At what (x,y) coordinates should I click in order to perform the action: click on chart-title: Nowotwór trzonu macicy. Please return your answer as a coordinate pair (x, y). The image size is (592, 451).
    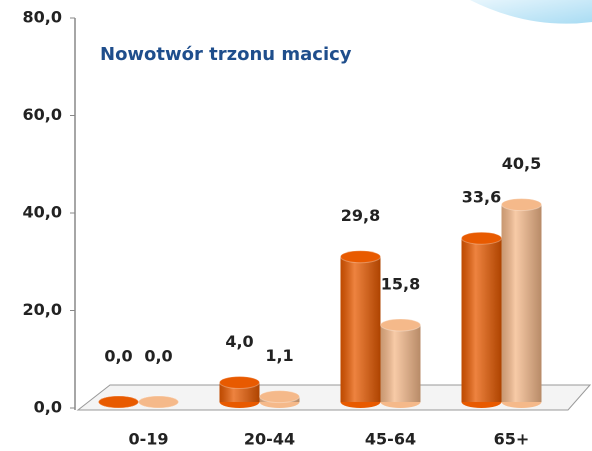
    Looking at the image, I should click on (226, 54).